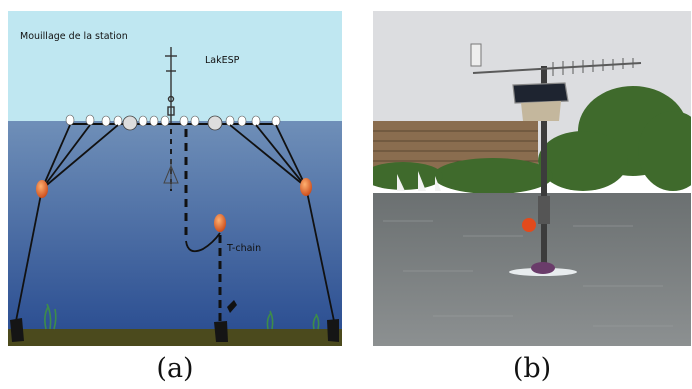 The height and width of the screenshot is (389, 692). Describe the element at coordinates (532, 140) in the screenshot. I see `photo-trees` at that location.